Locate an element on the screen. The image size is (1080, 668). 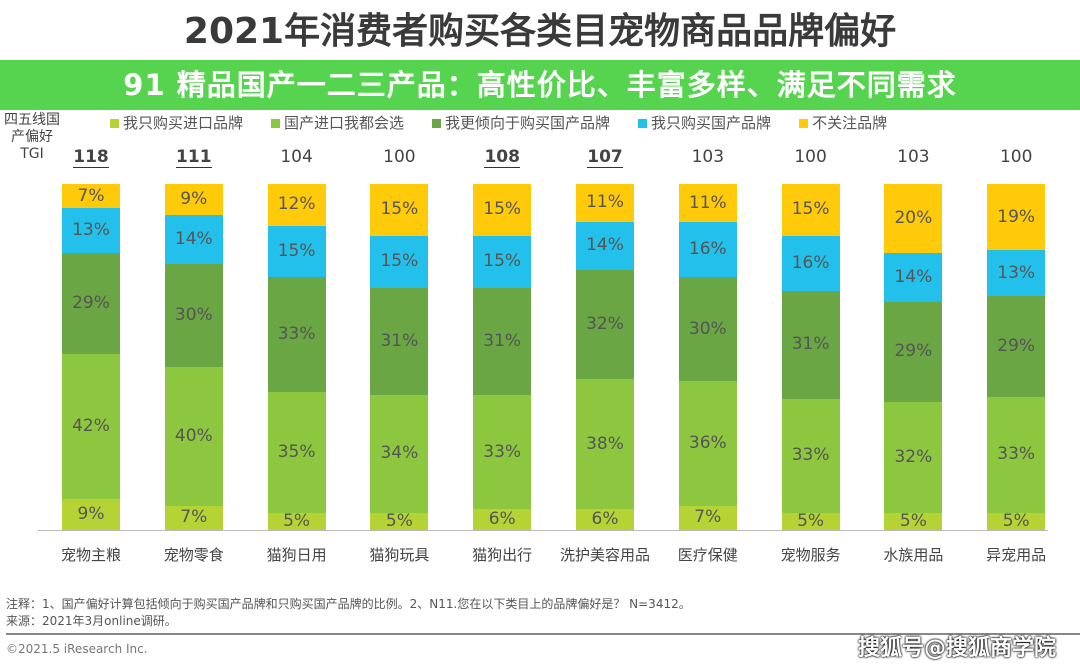
legend-item: 不关注品牌 is located at coordinates (843, 123).